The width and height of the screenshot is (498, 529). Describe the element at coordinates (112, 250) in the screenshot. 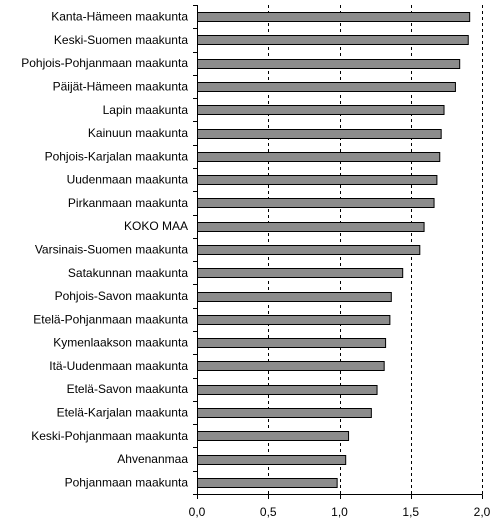

I see `category-label-10: Varsinais-Suomen maakunta` at that location.